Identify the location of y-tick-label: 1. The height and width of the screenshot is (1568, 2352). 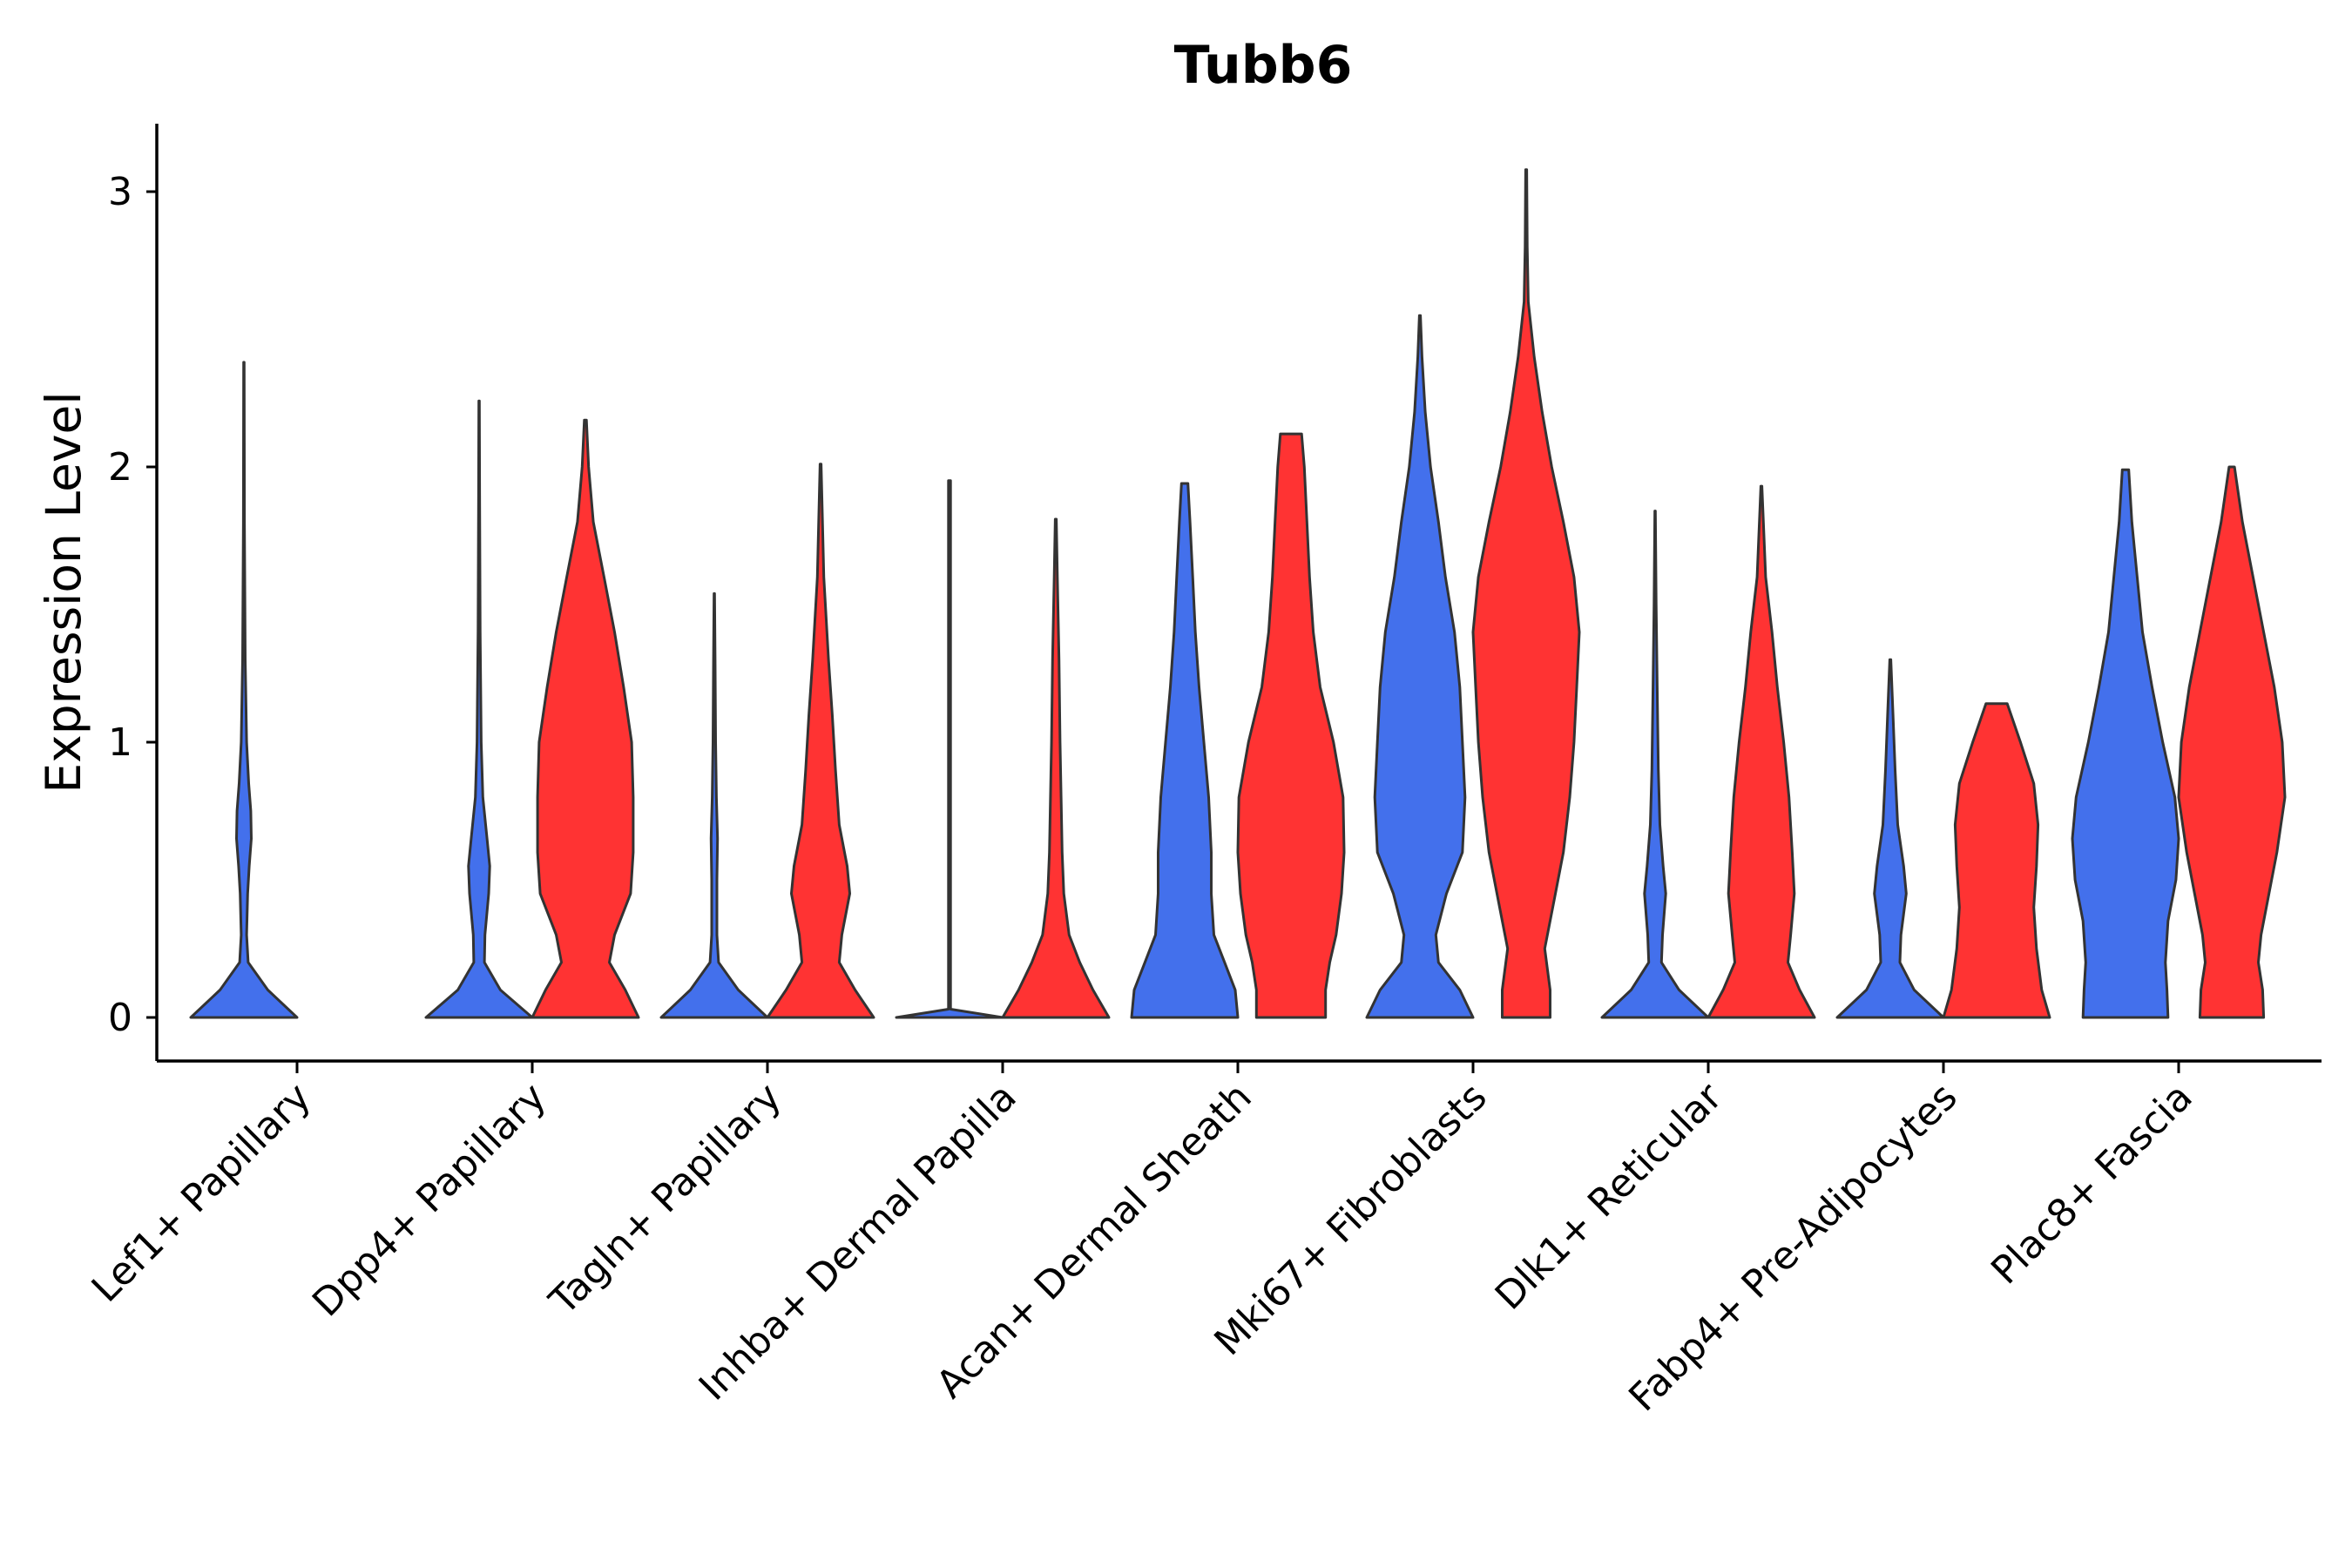
(120, 742).